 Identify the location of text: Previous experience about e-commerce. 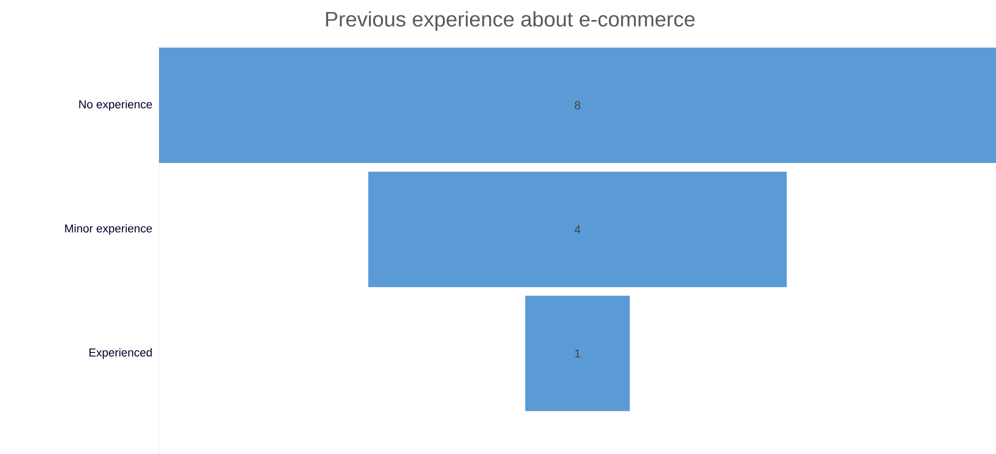
(510, 21).